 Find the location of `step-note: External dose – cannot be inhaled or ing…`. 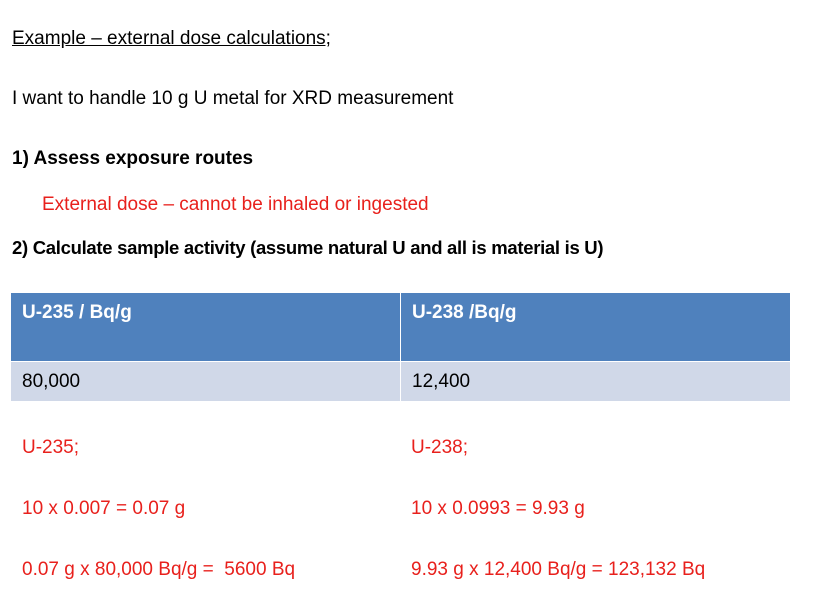

step-note: External dose – cannot be inhaled or ing… is located at coordinates (235, 204).